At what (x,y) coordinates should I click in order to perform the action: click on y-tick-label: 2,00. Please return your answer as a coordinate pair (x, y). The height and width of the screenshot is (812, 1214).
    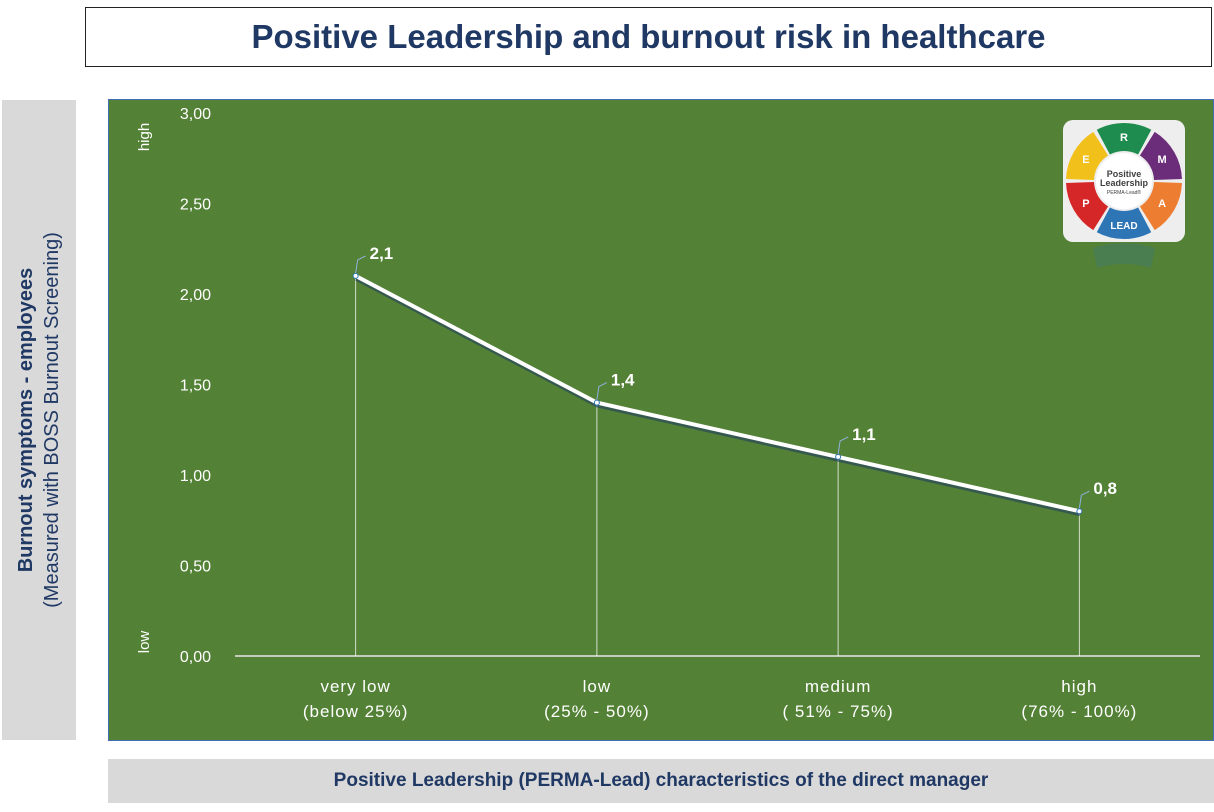
    Looking at the image, I should click on (195, 295).